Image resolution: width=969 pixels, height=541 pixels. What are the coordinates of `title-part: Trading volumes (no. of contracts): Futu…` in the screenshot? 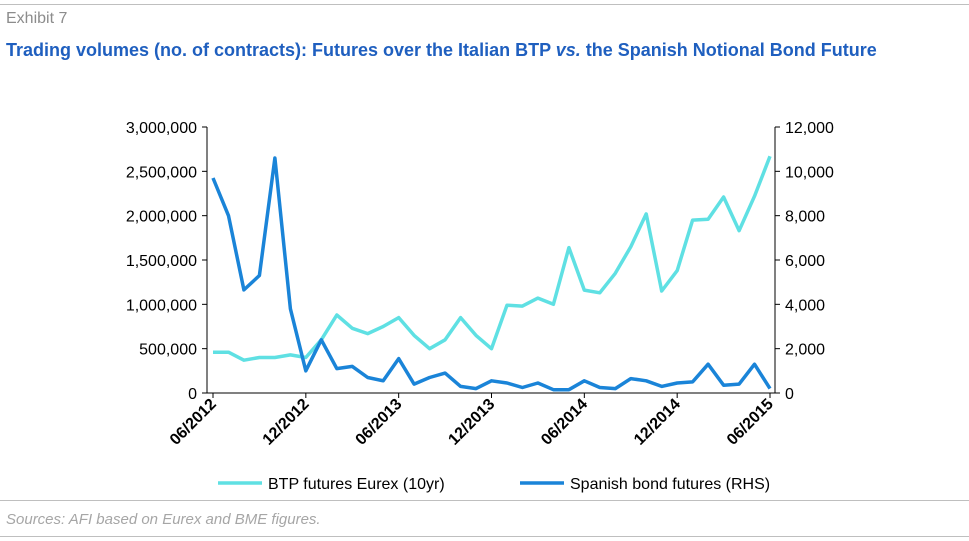 It's located at (281, 50).